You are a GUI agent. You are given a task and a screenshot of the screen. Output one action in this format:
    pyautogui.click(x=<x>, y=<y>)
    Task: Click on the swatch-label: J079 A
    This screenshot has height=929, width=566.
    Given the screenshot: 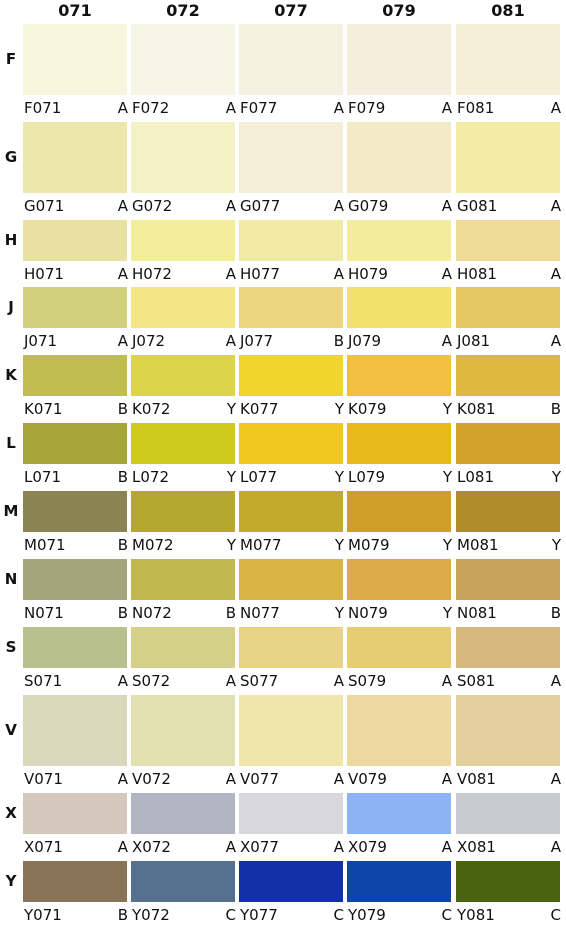 What is the action you would take?
    pyautogui.click(x=400, y=341)
    